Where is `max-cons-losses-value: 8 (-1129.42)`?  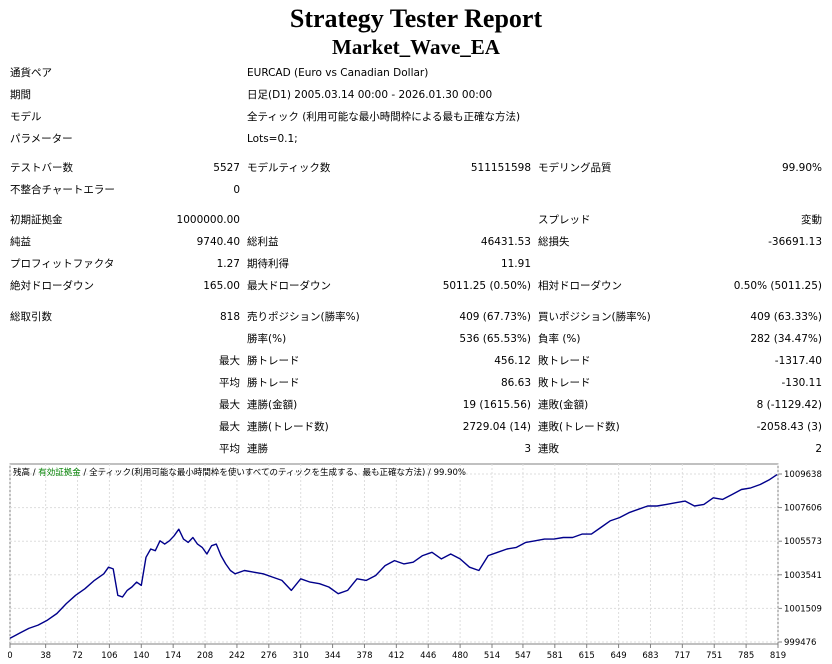
max-cons-losses-value: 8 (-1129.42) is located at coordinates (789, 405).